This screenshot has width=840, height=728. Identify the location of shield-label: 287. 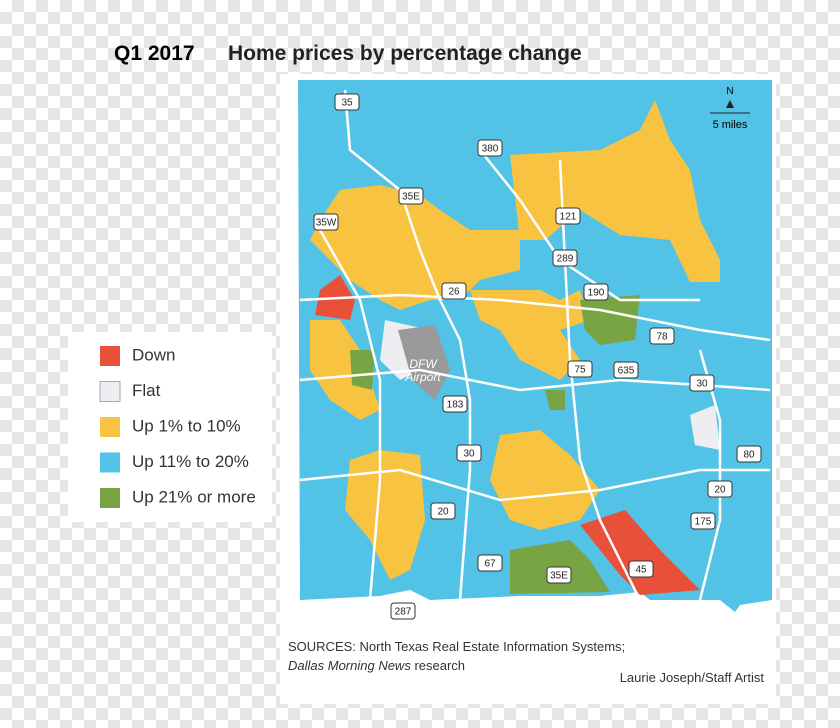
(403, 612).